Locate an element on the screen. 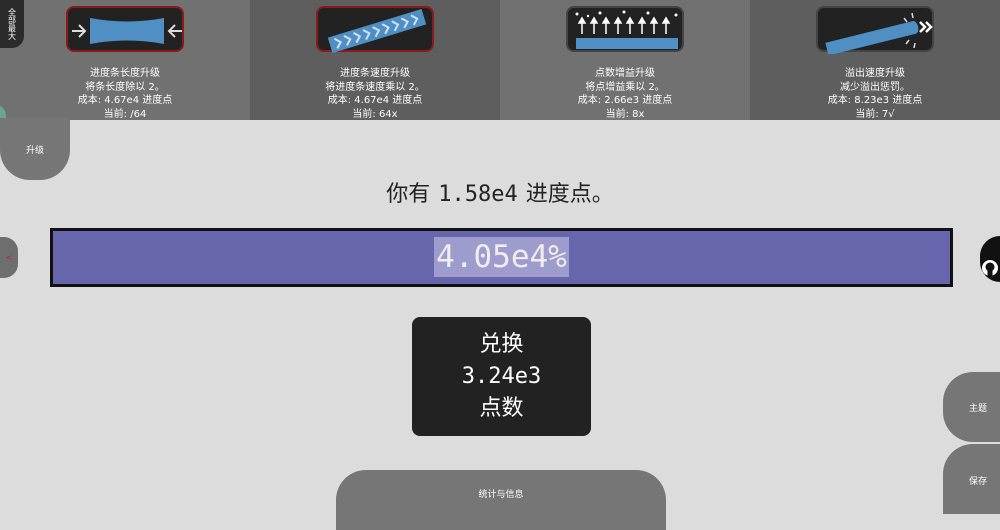  points-display: 你有 1.58e4 进度点。 is located at coordinates (500, 192).